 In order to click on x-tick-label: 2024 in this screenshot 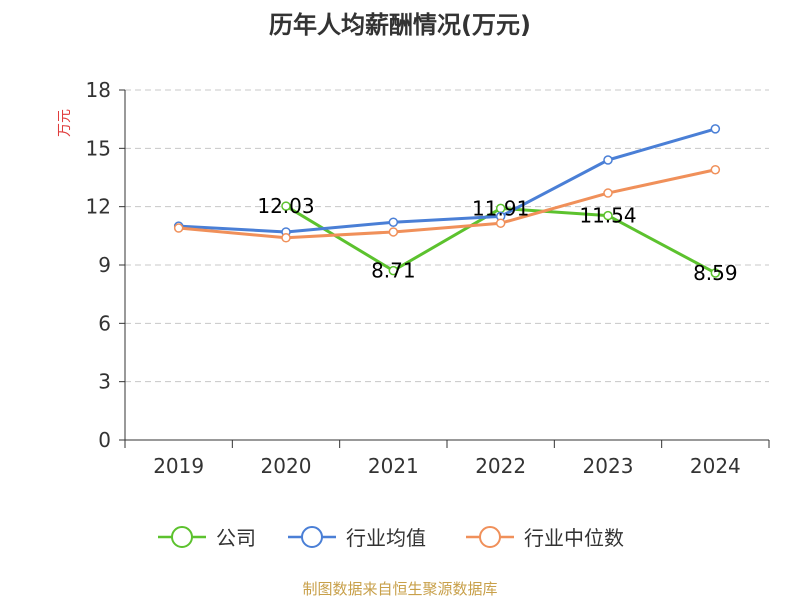, I will do `click(715, 466)`.